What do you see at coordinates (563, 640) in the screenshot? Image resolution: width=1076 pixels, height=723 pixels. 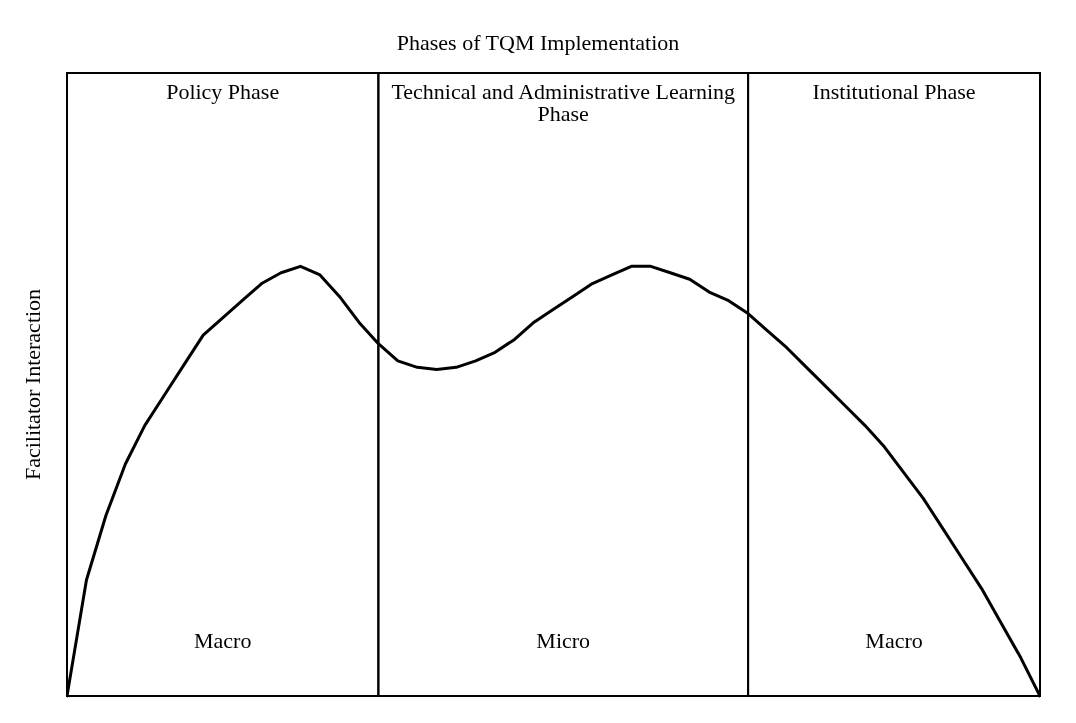 I see `annotation: Micro` at bounding box center [563, 640].